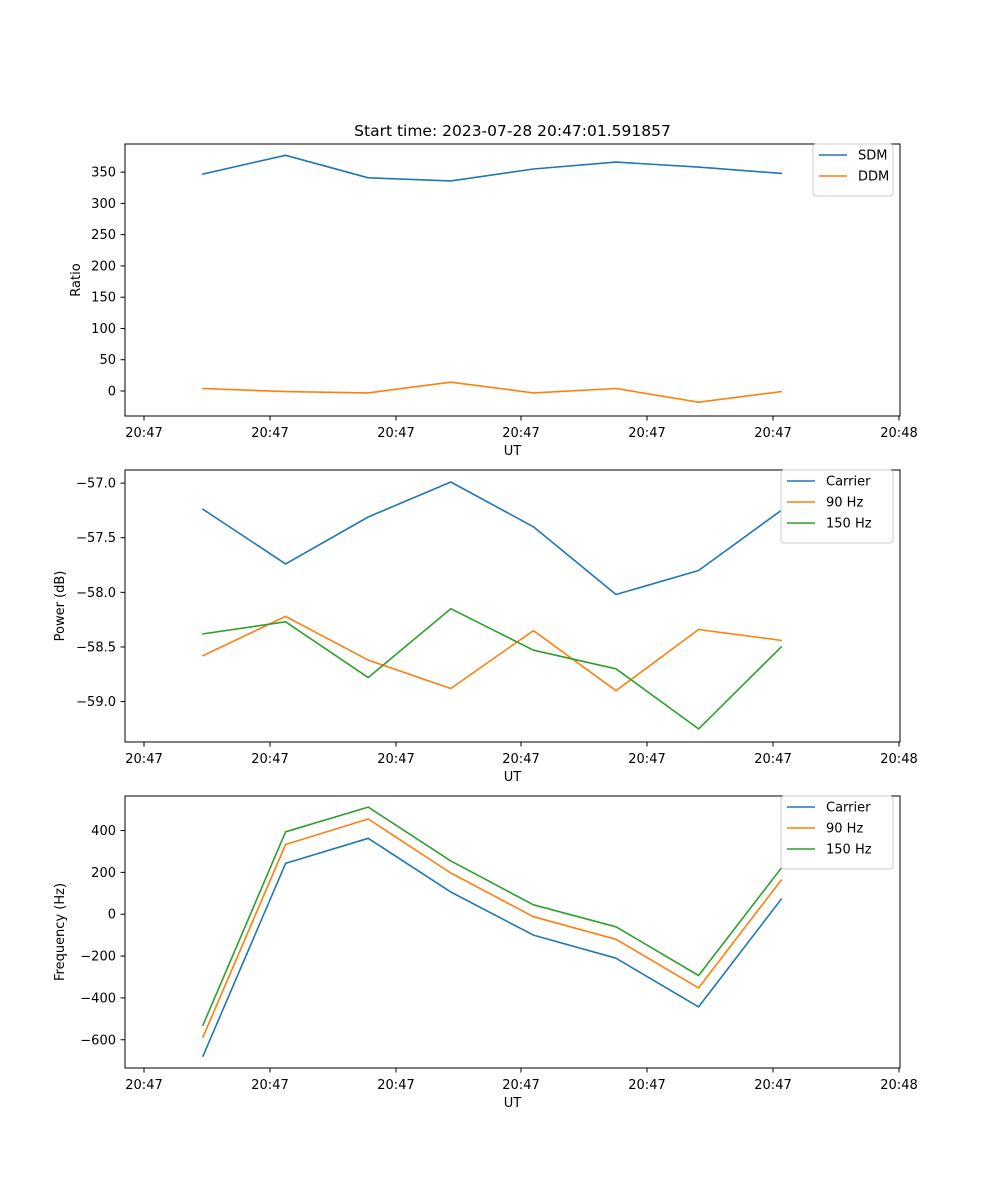 Image resolution: width=1000 pixels, height=1200 pixels. Describe the element at coordinates (96, 538) in the screenshot. I see `y-tick-label: −57.5` at that location.